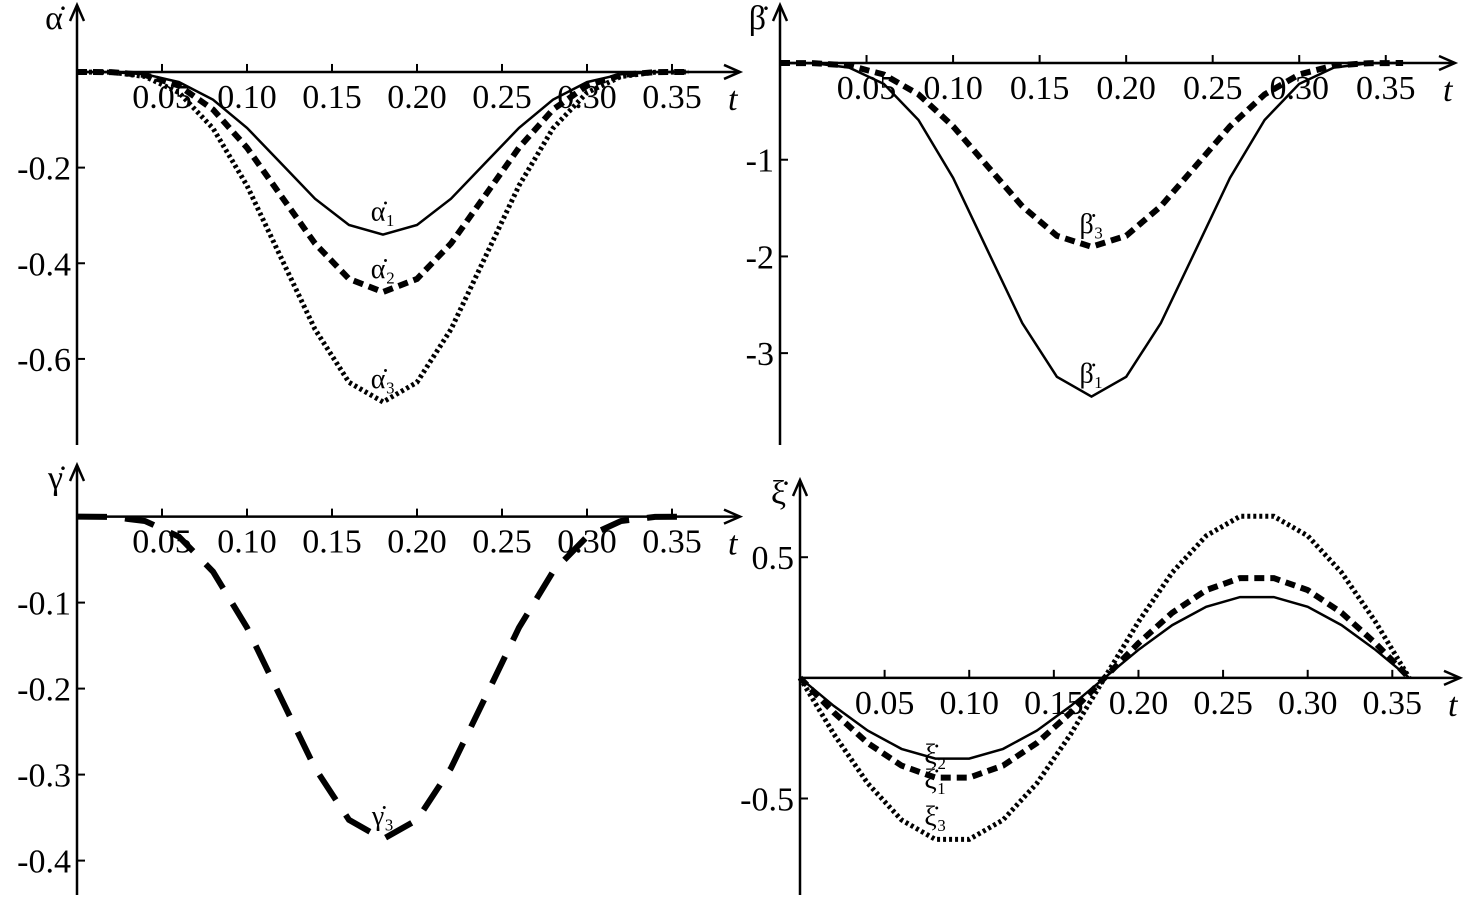 The image size is (1465, 923). What do you see at coordinates (760, 354) in the screenshot?
I see `y-tick-label: -3` at bounding box center [760, 354].